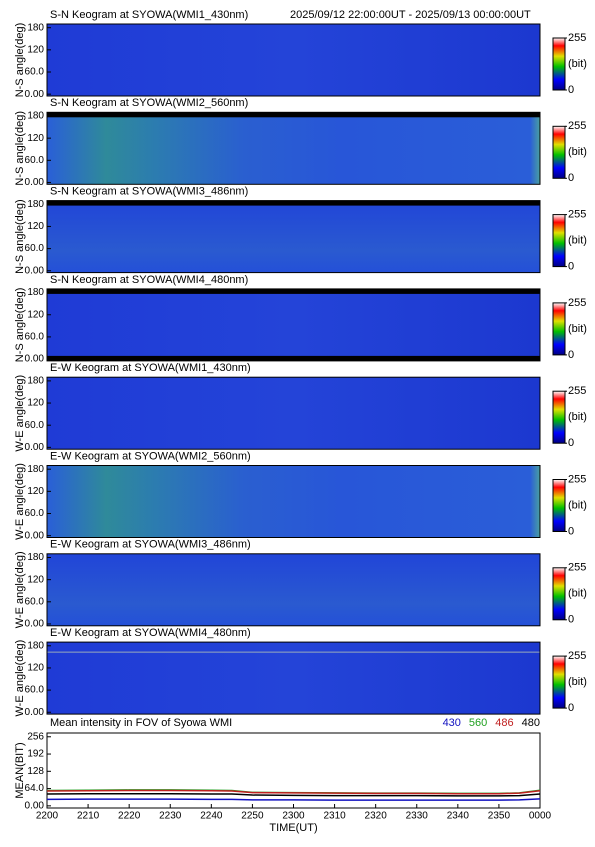 The width and height of the screenshot is (595, 847). Describe the element at coordinates (252, 816) in the screenshot. I see `x-tick-label: 2250` at that location.